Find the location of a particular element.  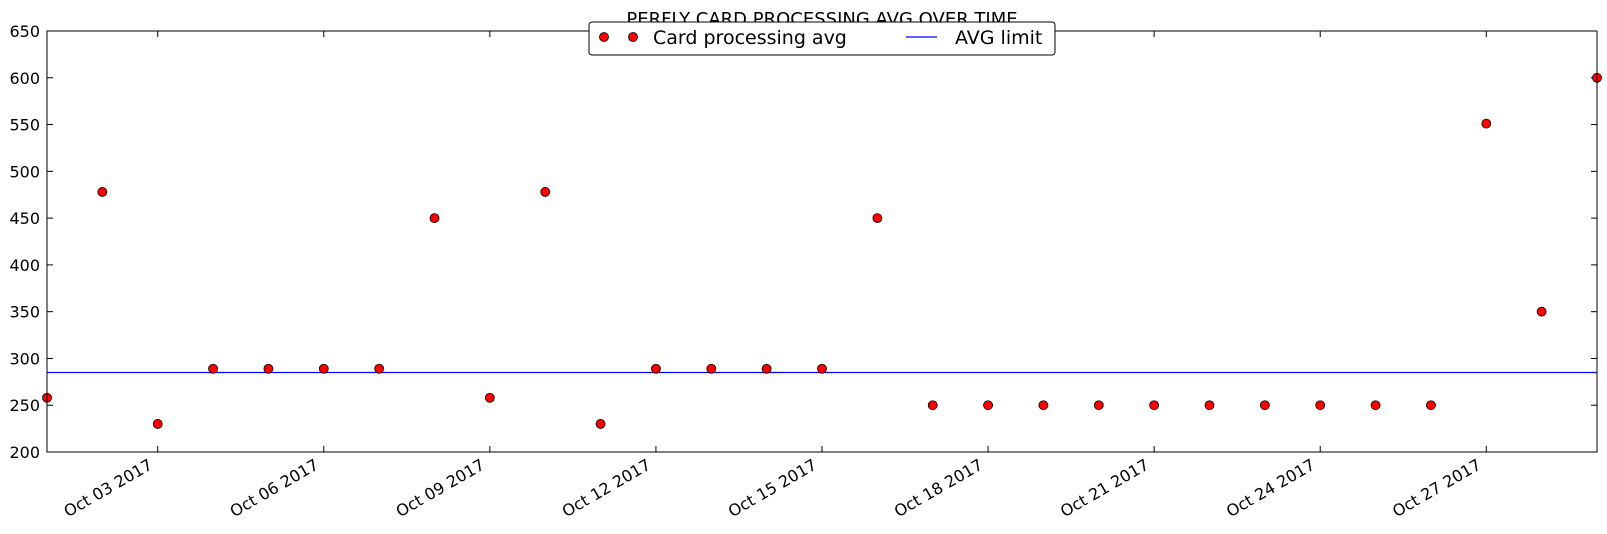

x-tick-label-2017-10-18: Oct 18 2017 is located at coordinates (938, 488).